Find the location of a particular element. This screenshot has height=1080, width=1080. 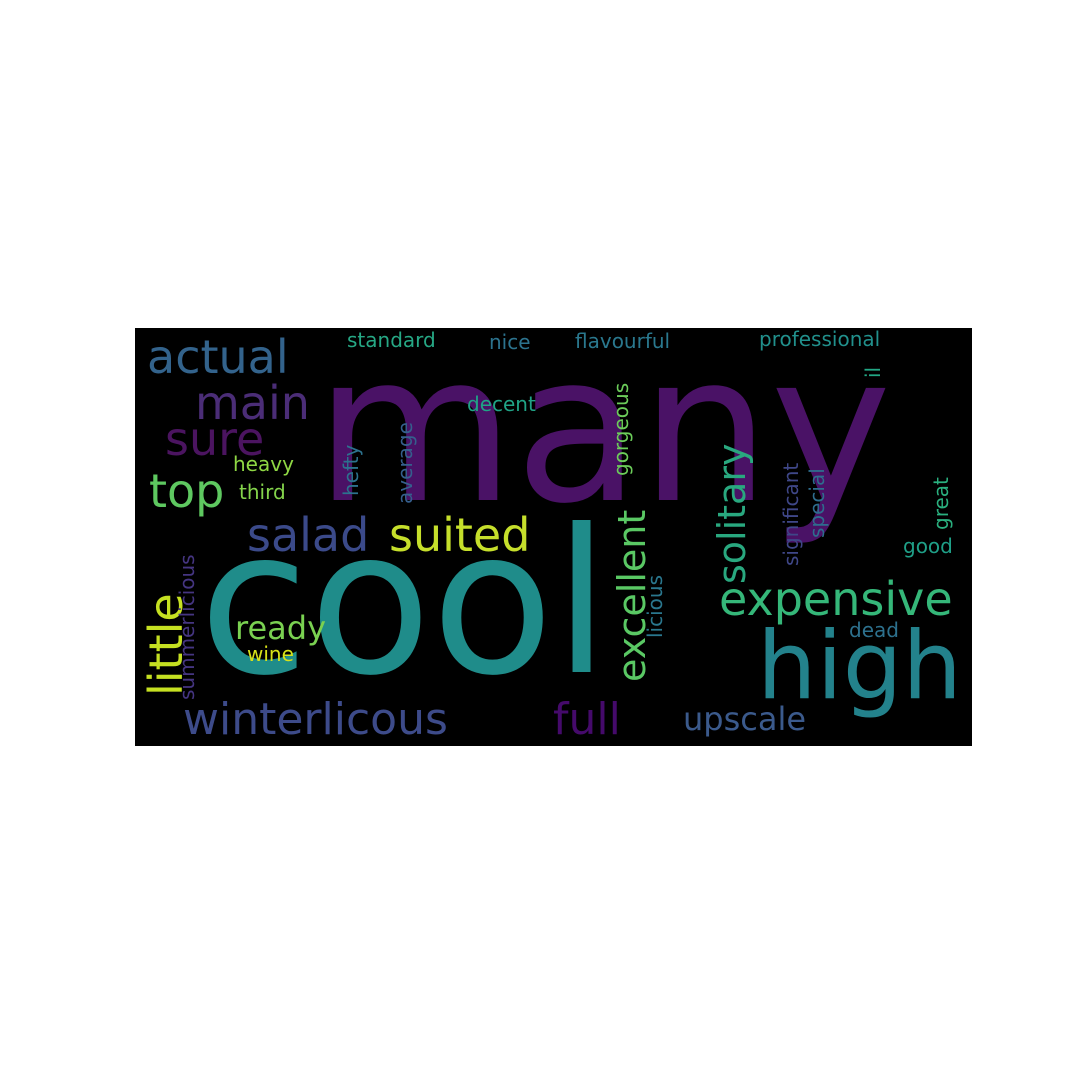

word-sure: sure is located at coordinates (215, 439).